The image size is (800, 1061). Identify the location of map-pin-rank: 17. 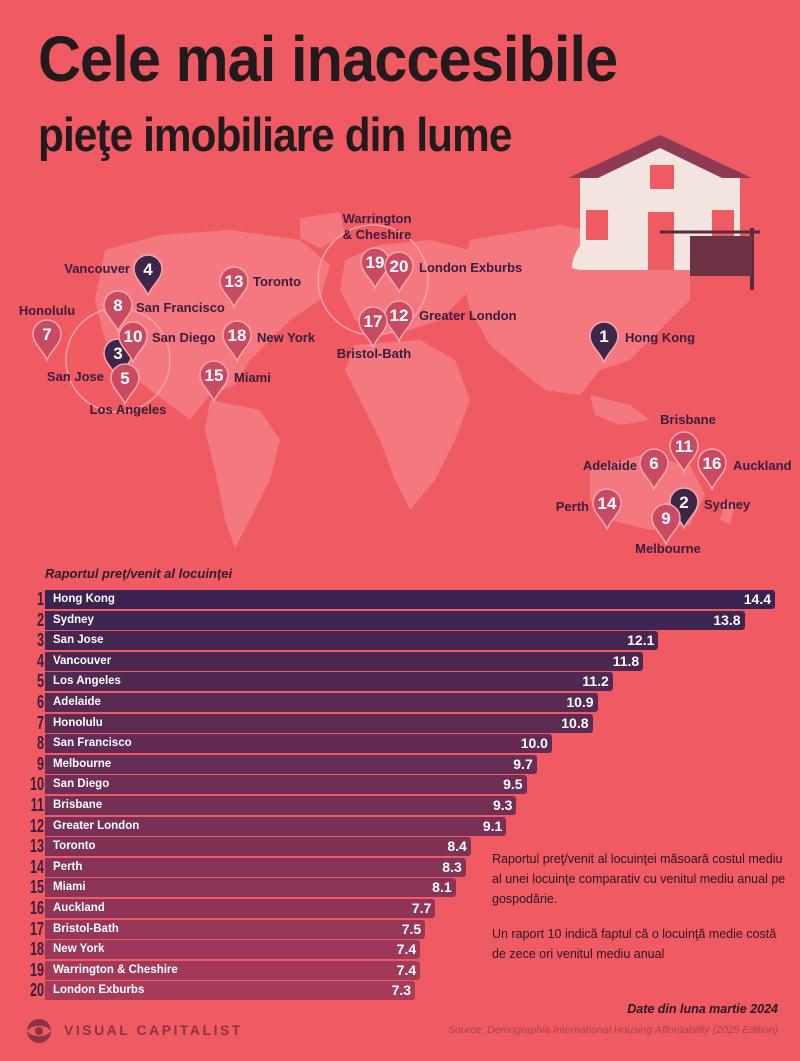
(373, 321).